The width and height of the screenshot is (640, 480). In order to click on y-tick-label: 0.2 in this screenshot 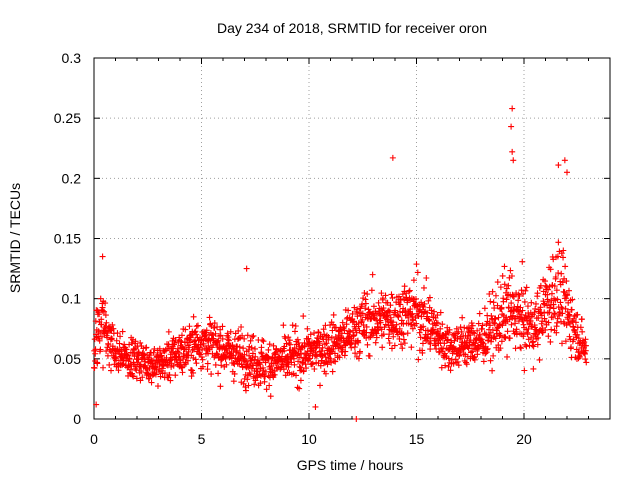, I will do `click(72, 178)`.